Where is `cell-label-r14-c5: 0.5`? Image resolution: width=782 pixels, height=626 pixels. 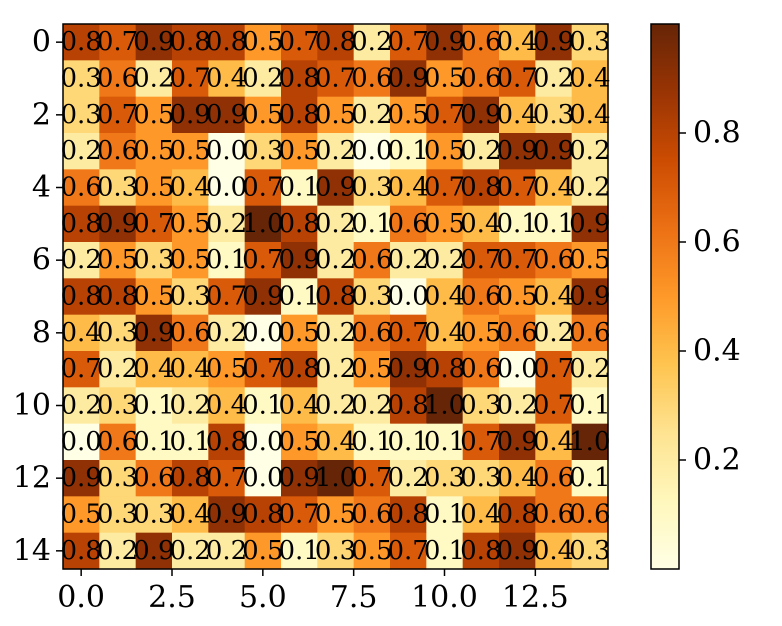 cell-label-r14-c5: 0.5 is located at coordinates (262, 551).